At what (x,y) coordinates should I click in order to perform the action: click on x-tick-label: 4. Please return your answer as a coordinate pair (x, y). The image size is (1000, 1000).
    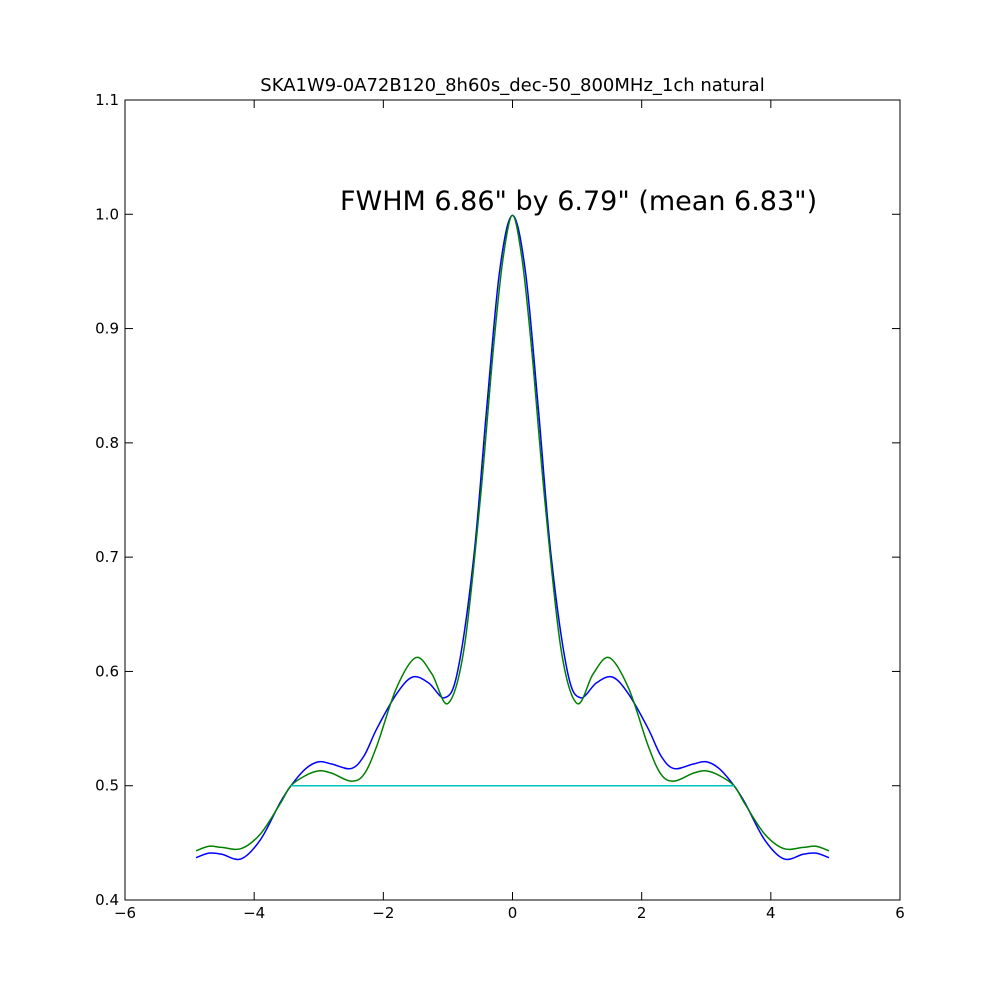
    Looking at the image, I should click on (771, 913).